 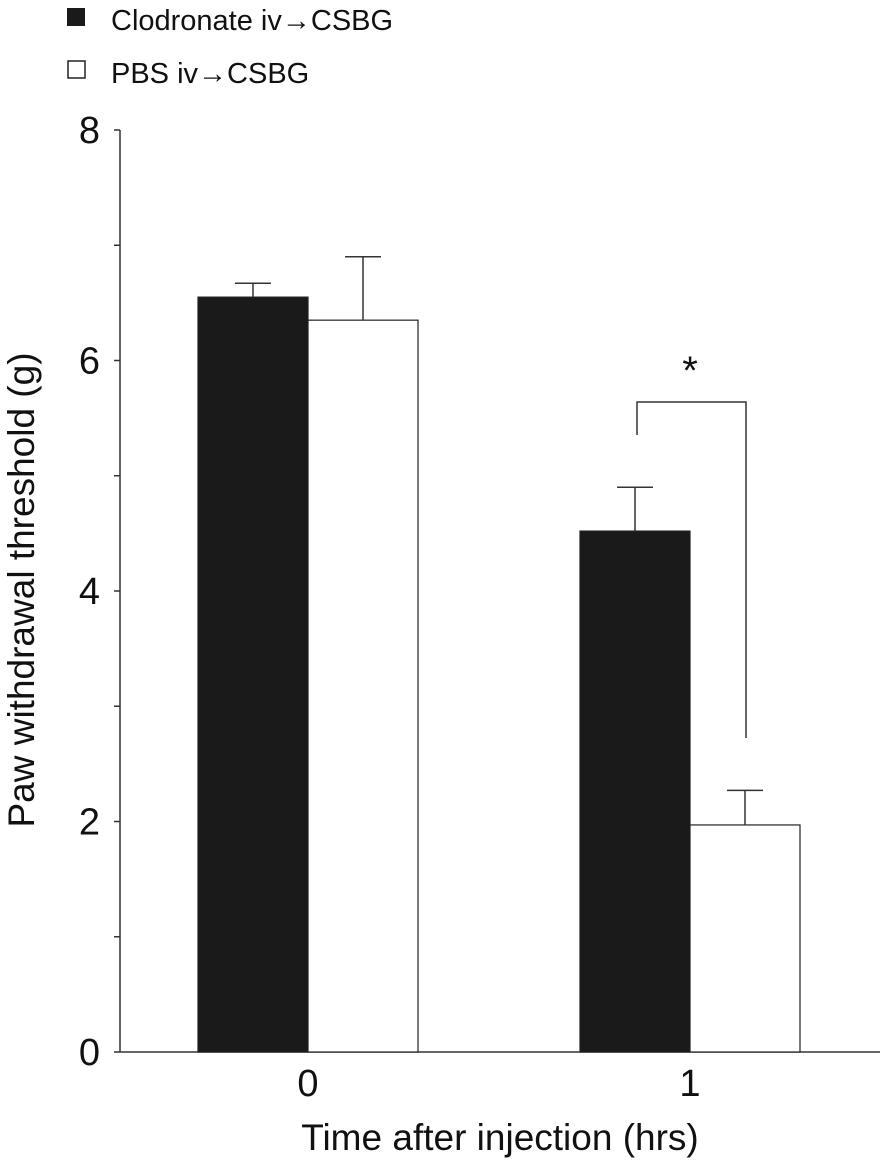 What do you see at coordinates (89, 823) in the screenshot?
I see `y-tick-label: 2` at bounding box center [89, 823].